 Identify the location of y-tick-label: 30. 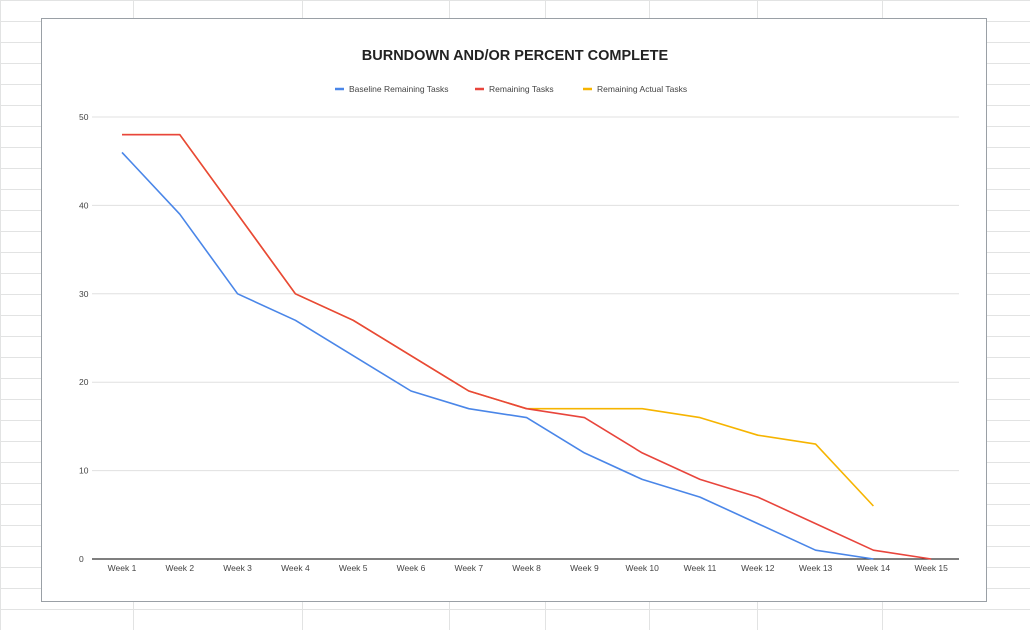
(84, 294).